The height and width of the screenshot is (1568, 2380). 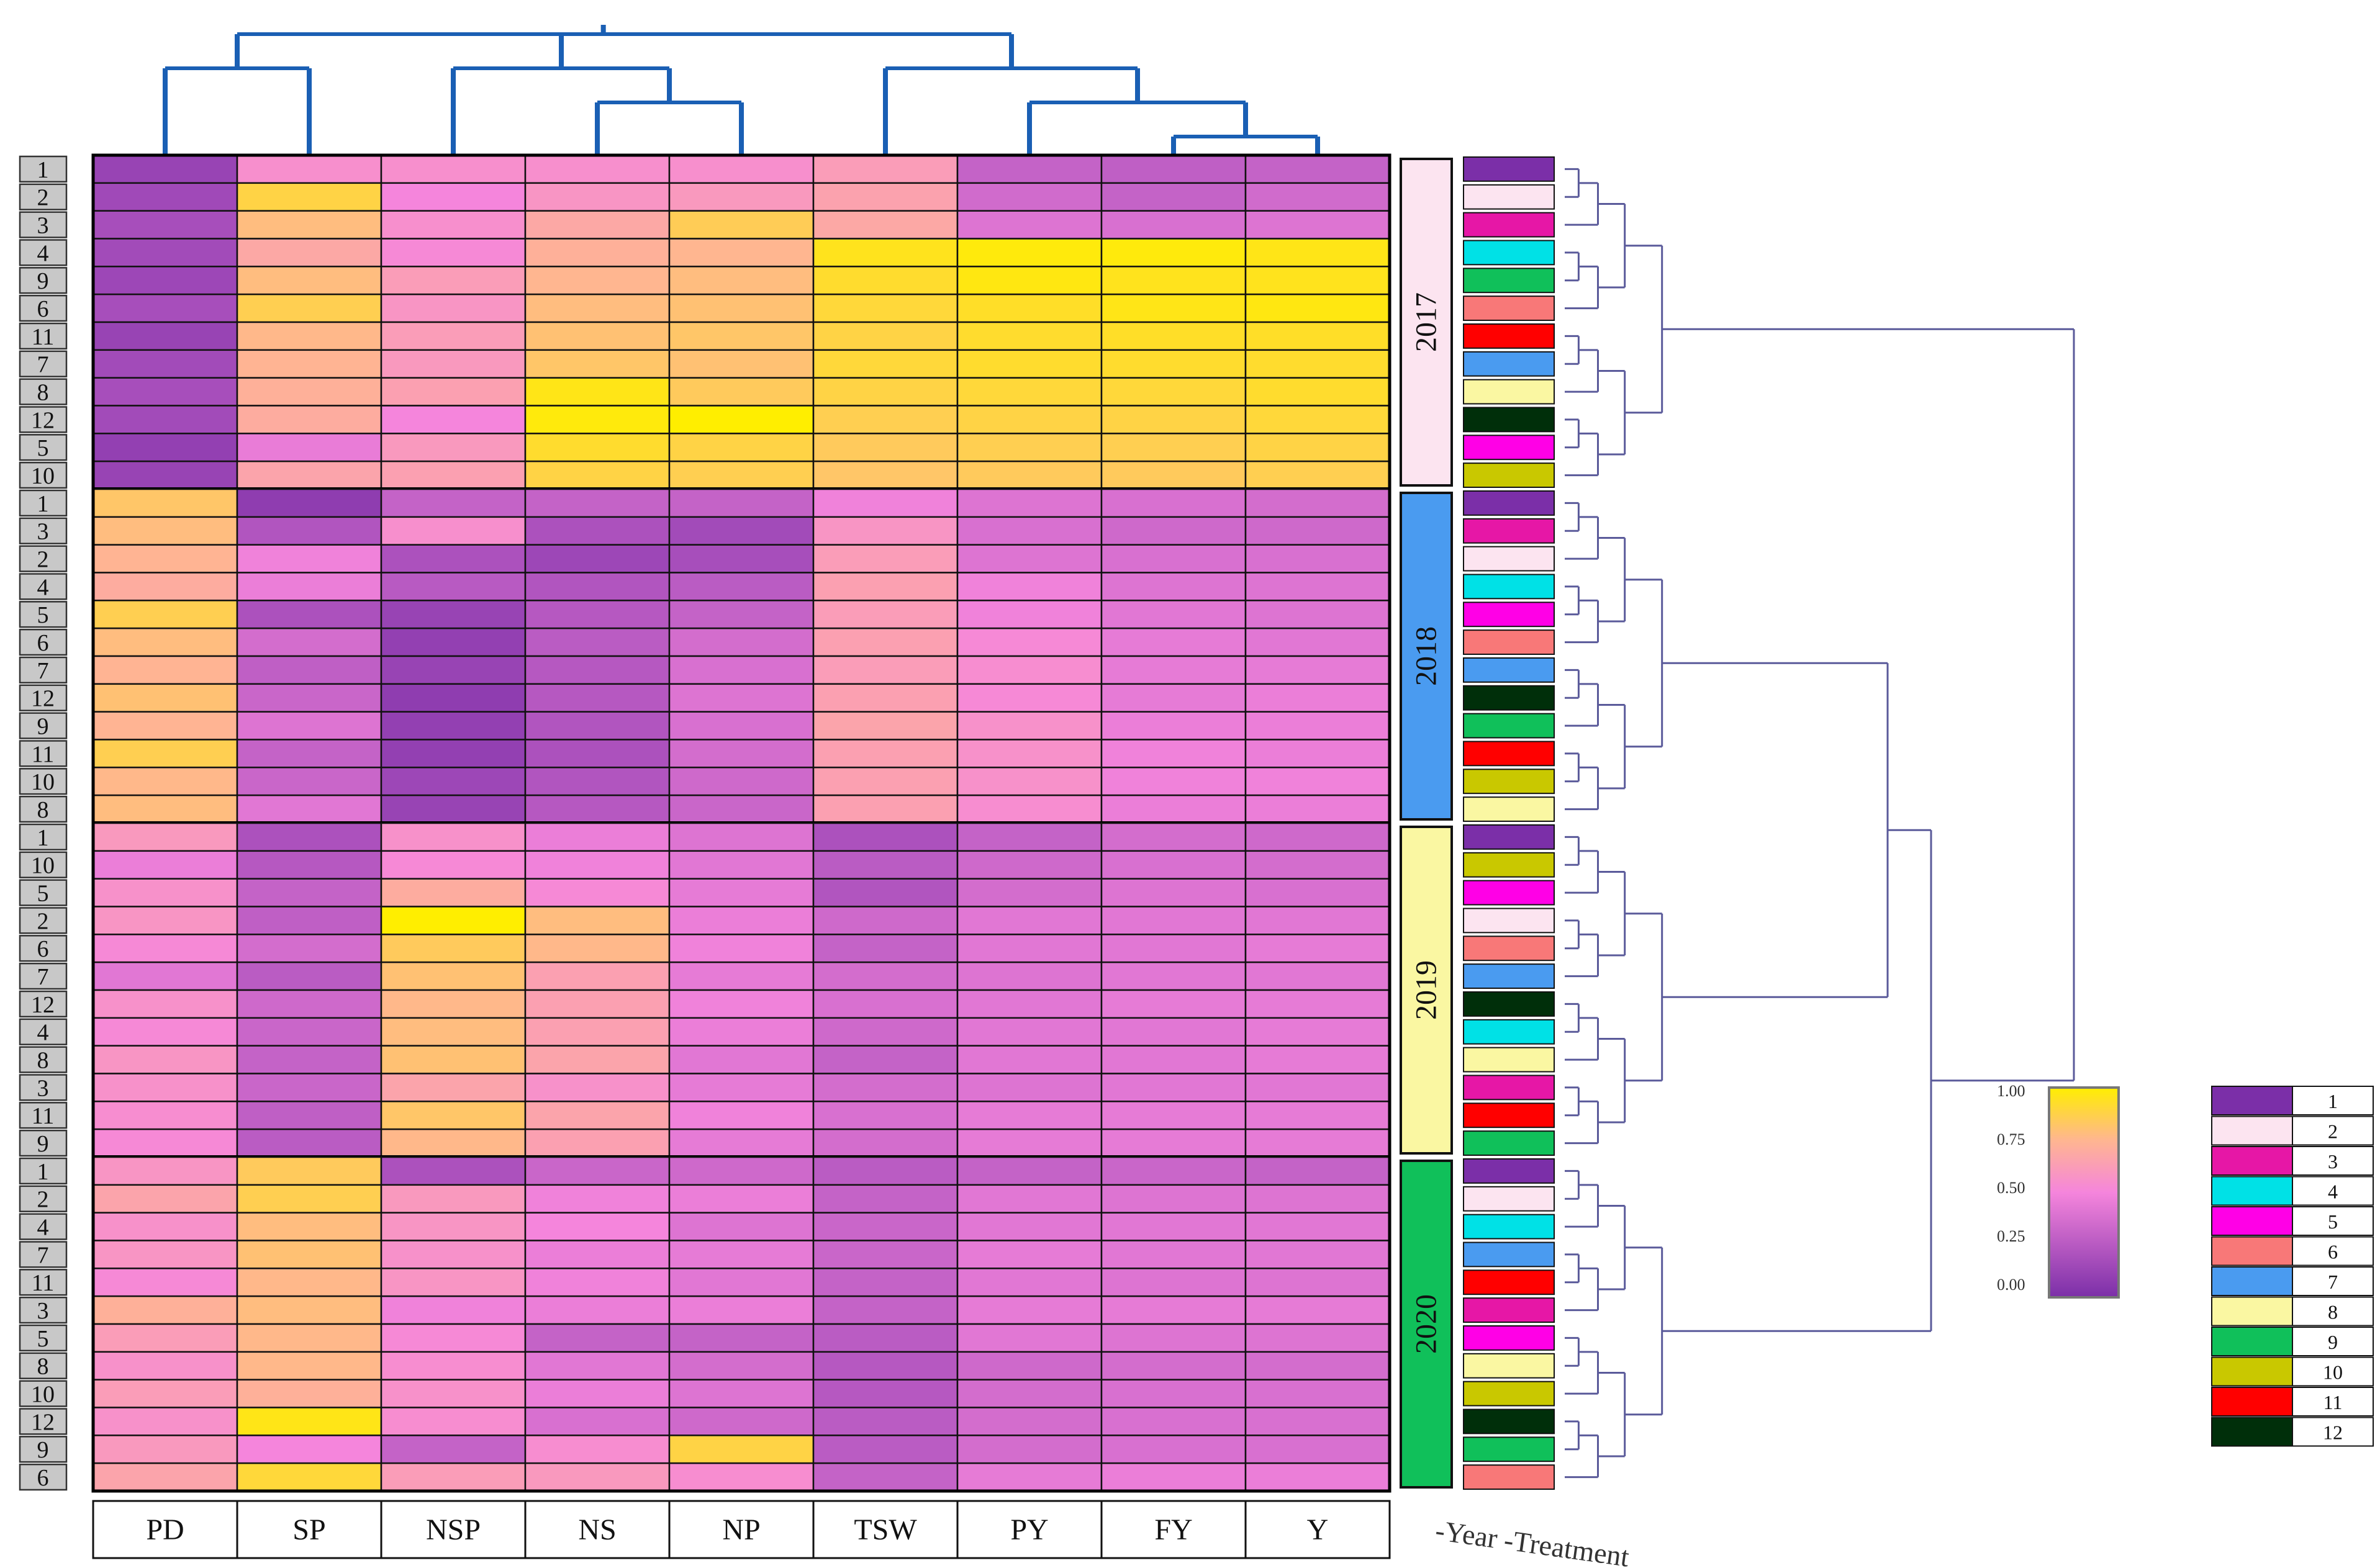 I want to click on legend-label: 2, so click(x=2333, y=1131).